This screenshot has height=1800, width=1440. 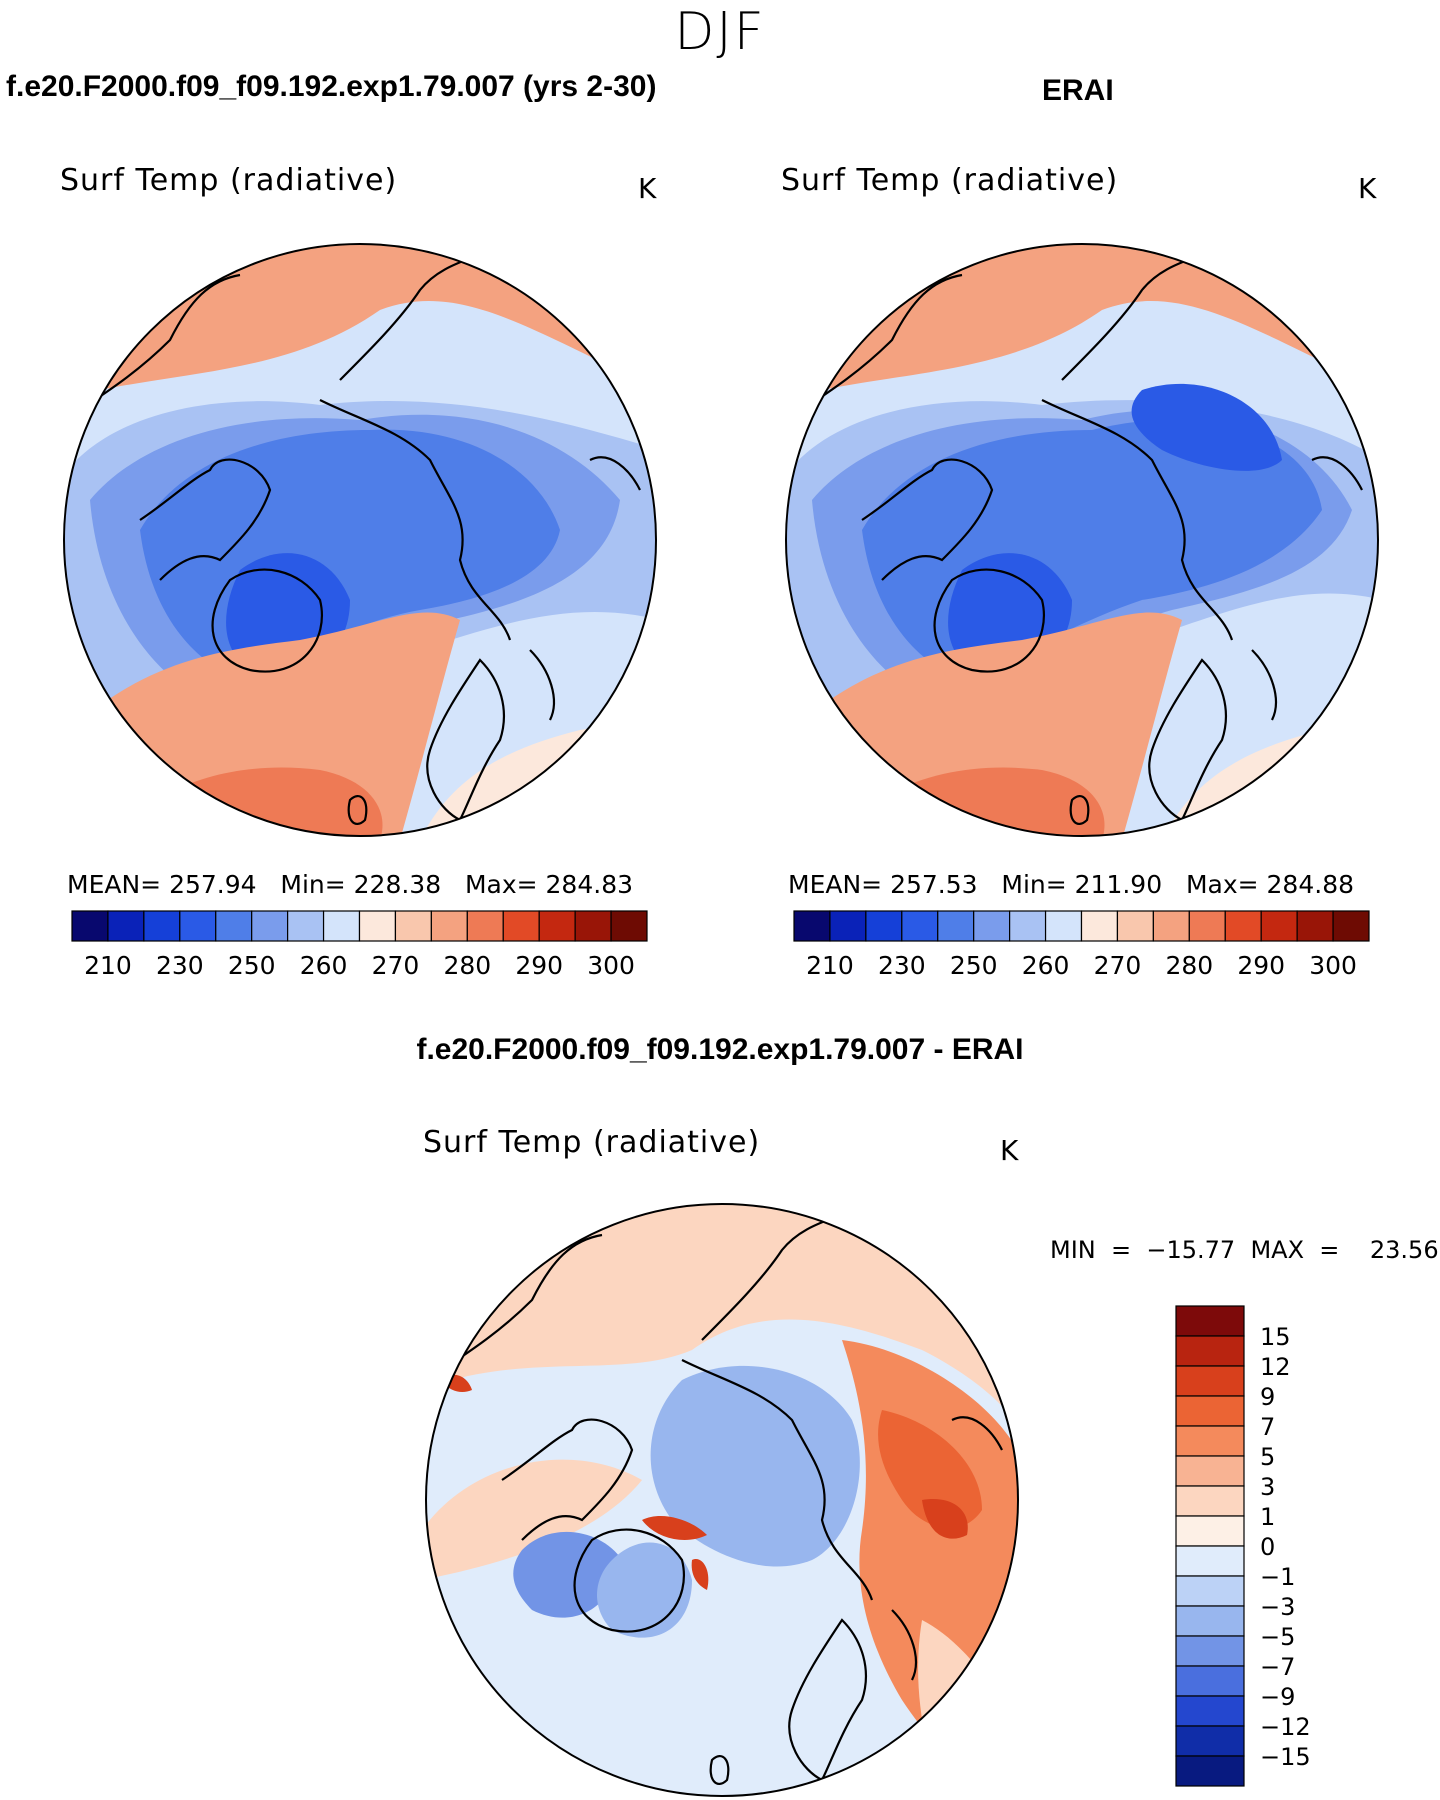 I want to click on colorbar-tick-label: 15, so click(x=1275, y=1337).